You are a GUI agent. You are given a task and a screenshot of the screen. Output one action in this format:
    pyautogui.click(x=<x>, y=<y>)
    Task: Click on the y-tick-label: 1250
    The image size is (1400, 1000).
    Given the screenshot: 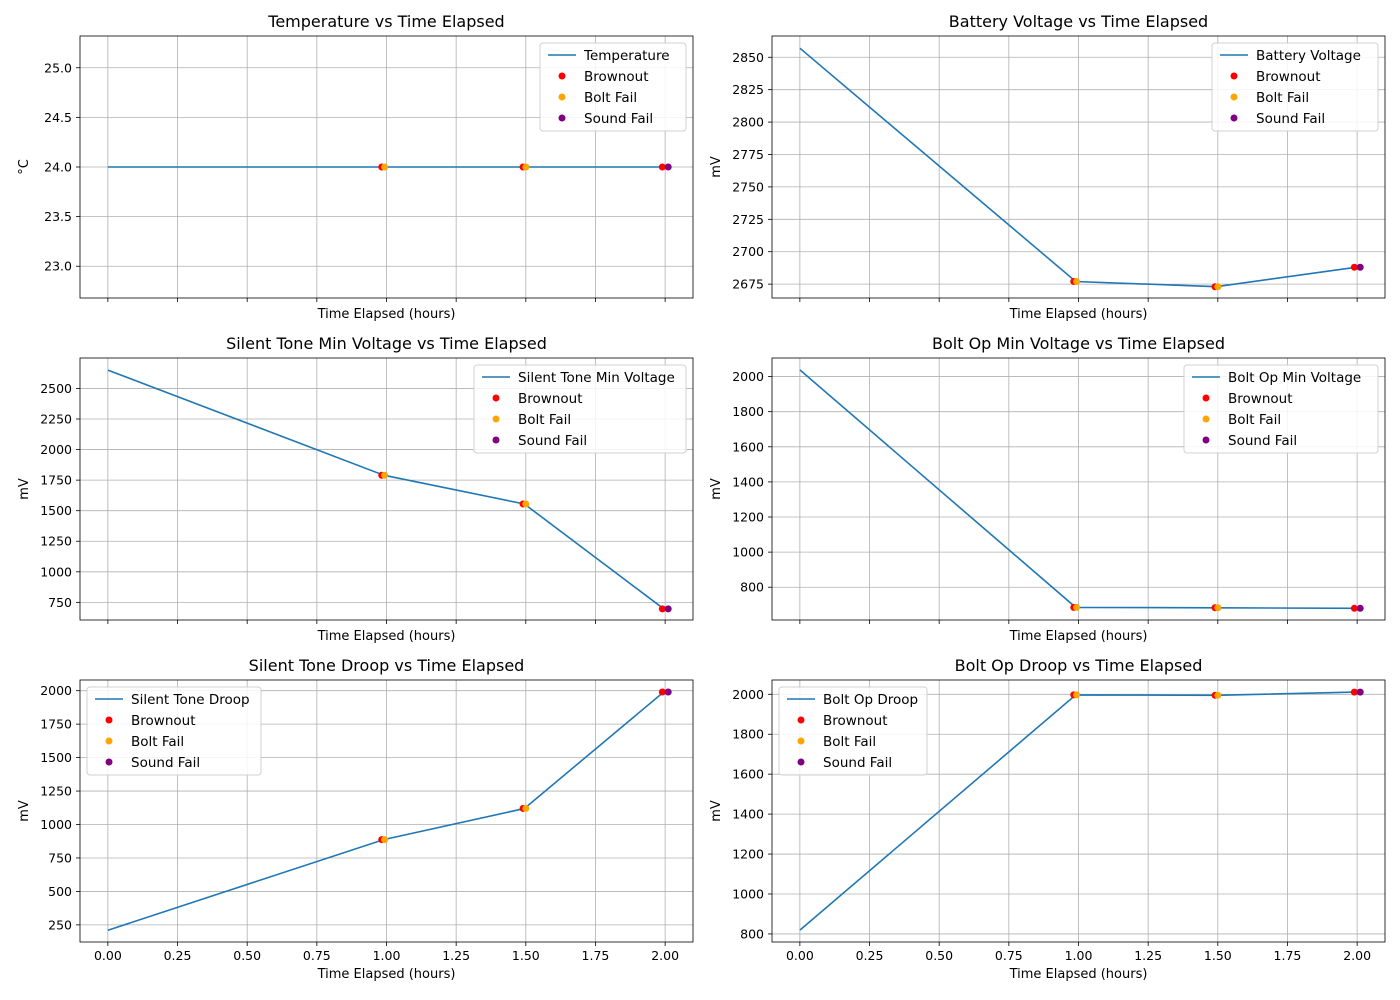 What is the action you would take?
    pyautogui.click(x=56, y=791)
    